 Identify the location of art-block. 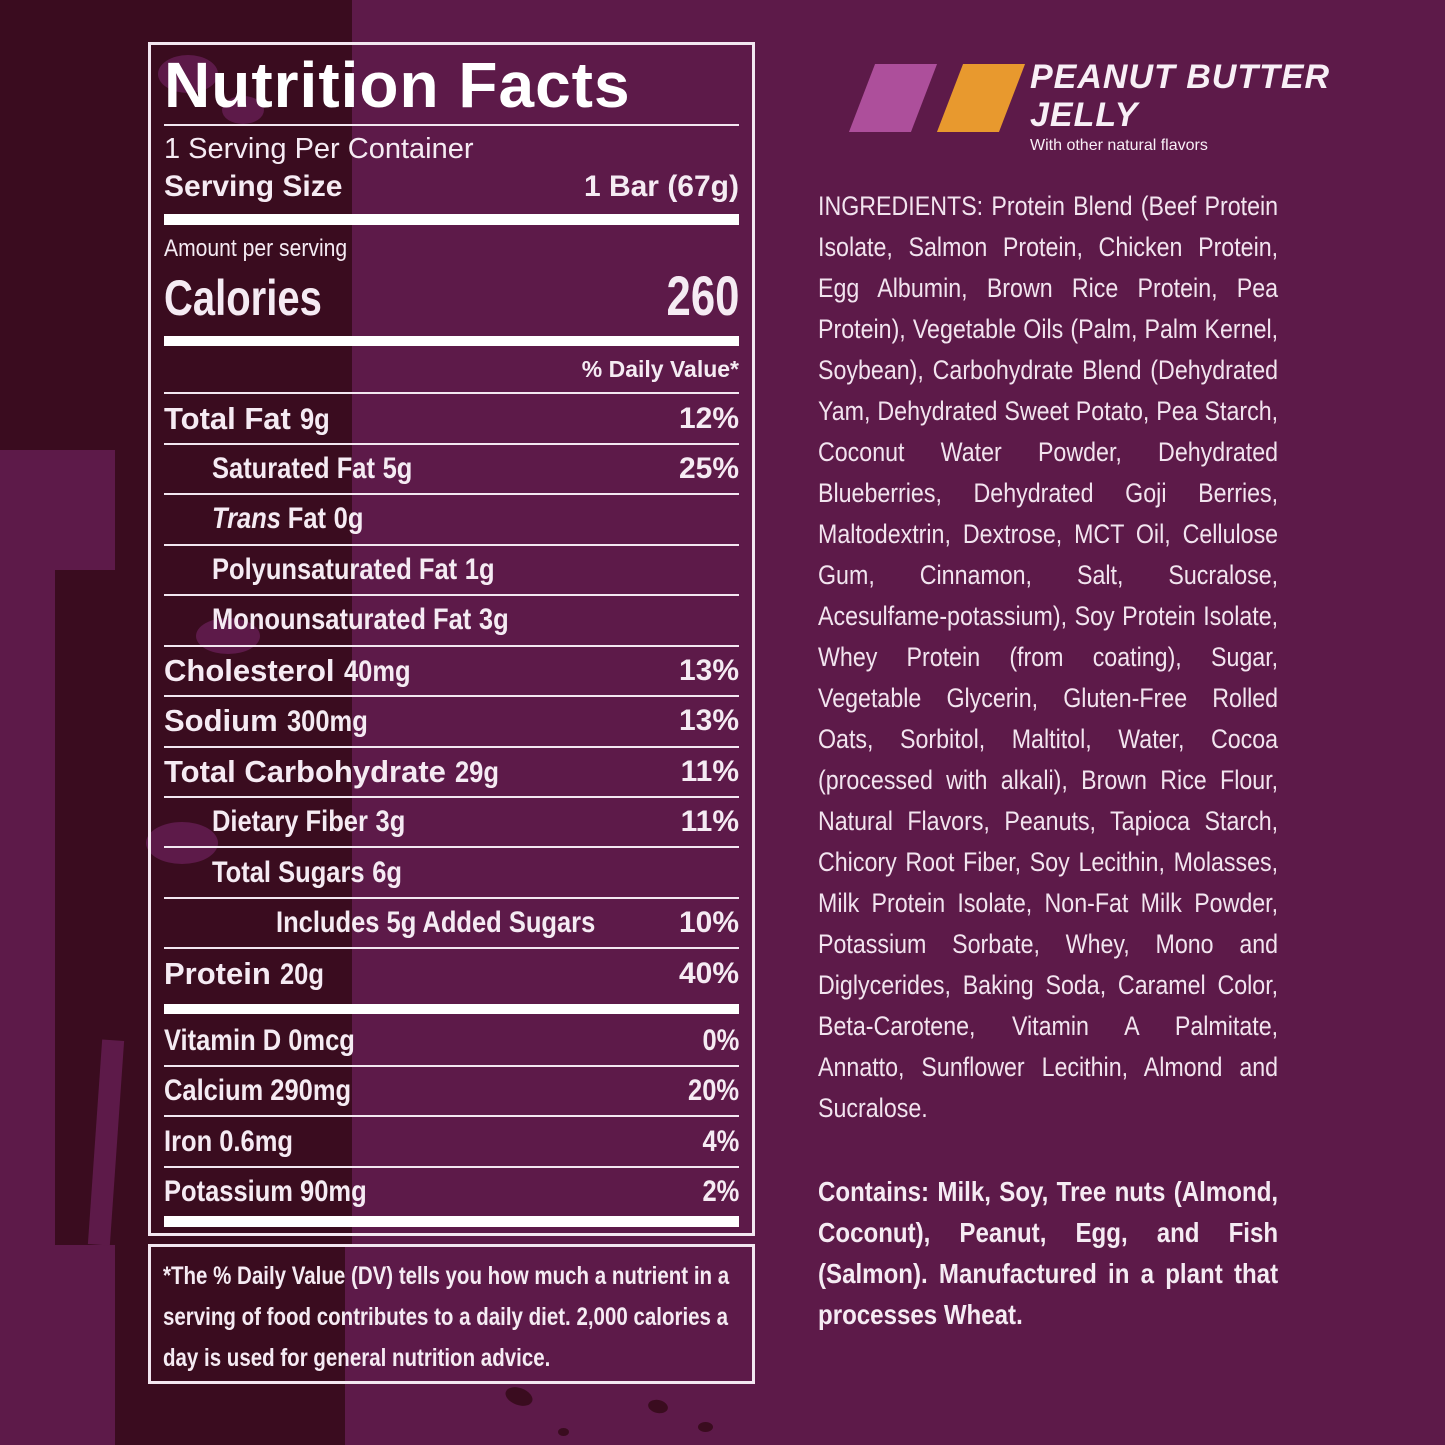
(230, 1345).